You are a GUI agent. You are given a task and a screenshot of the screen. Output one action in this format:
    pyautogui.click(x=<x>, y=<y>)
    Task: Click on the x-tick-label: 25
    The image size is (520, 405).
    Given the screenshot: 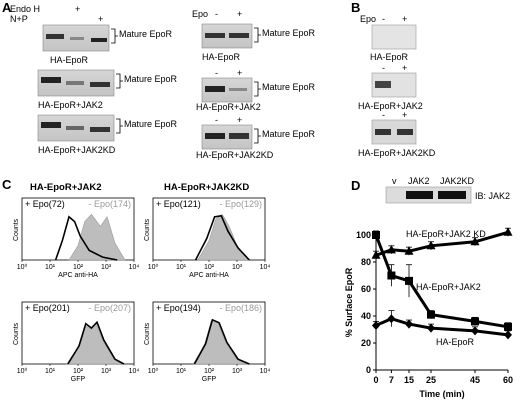 What is the action you would take?
    pyautogui.click(x=431, y=380)
    